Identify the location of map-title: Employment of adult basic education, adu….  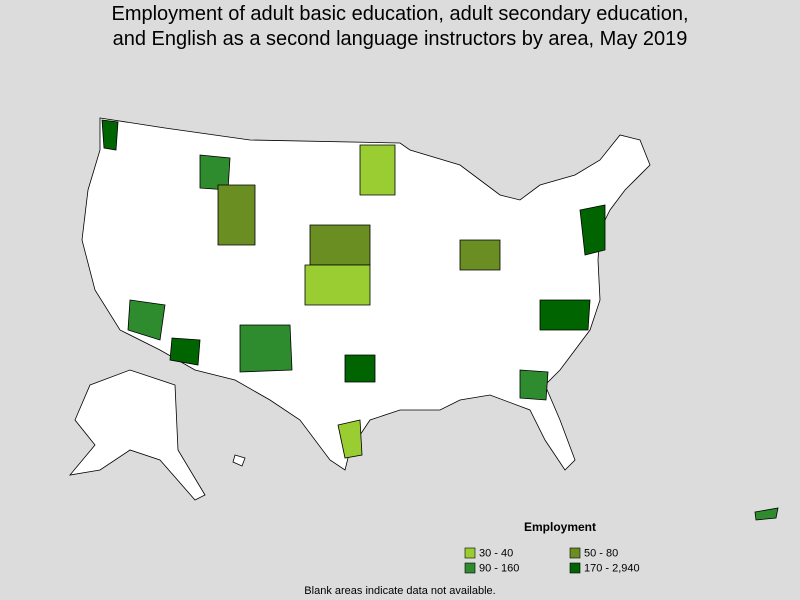
(400, 27).